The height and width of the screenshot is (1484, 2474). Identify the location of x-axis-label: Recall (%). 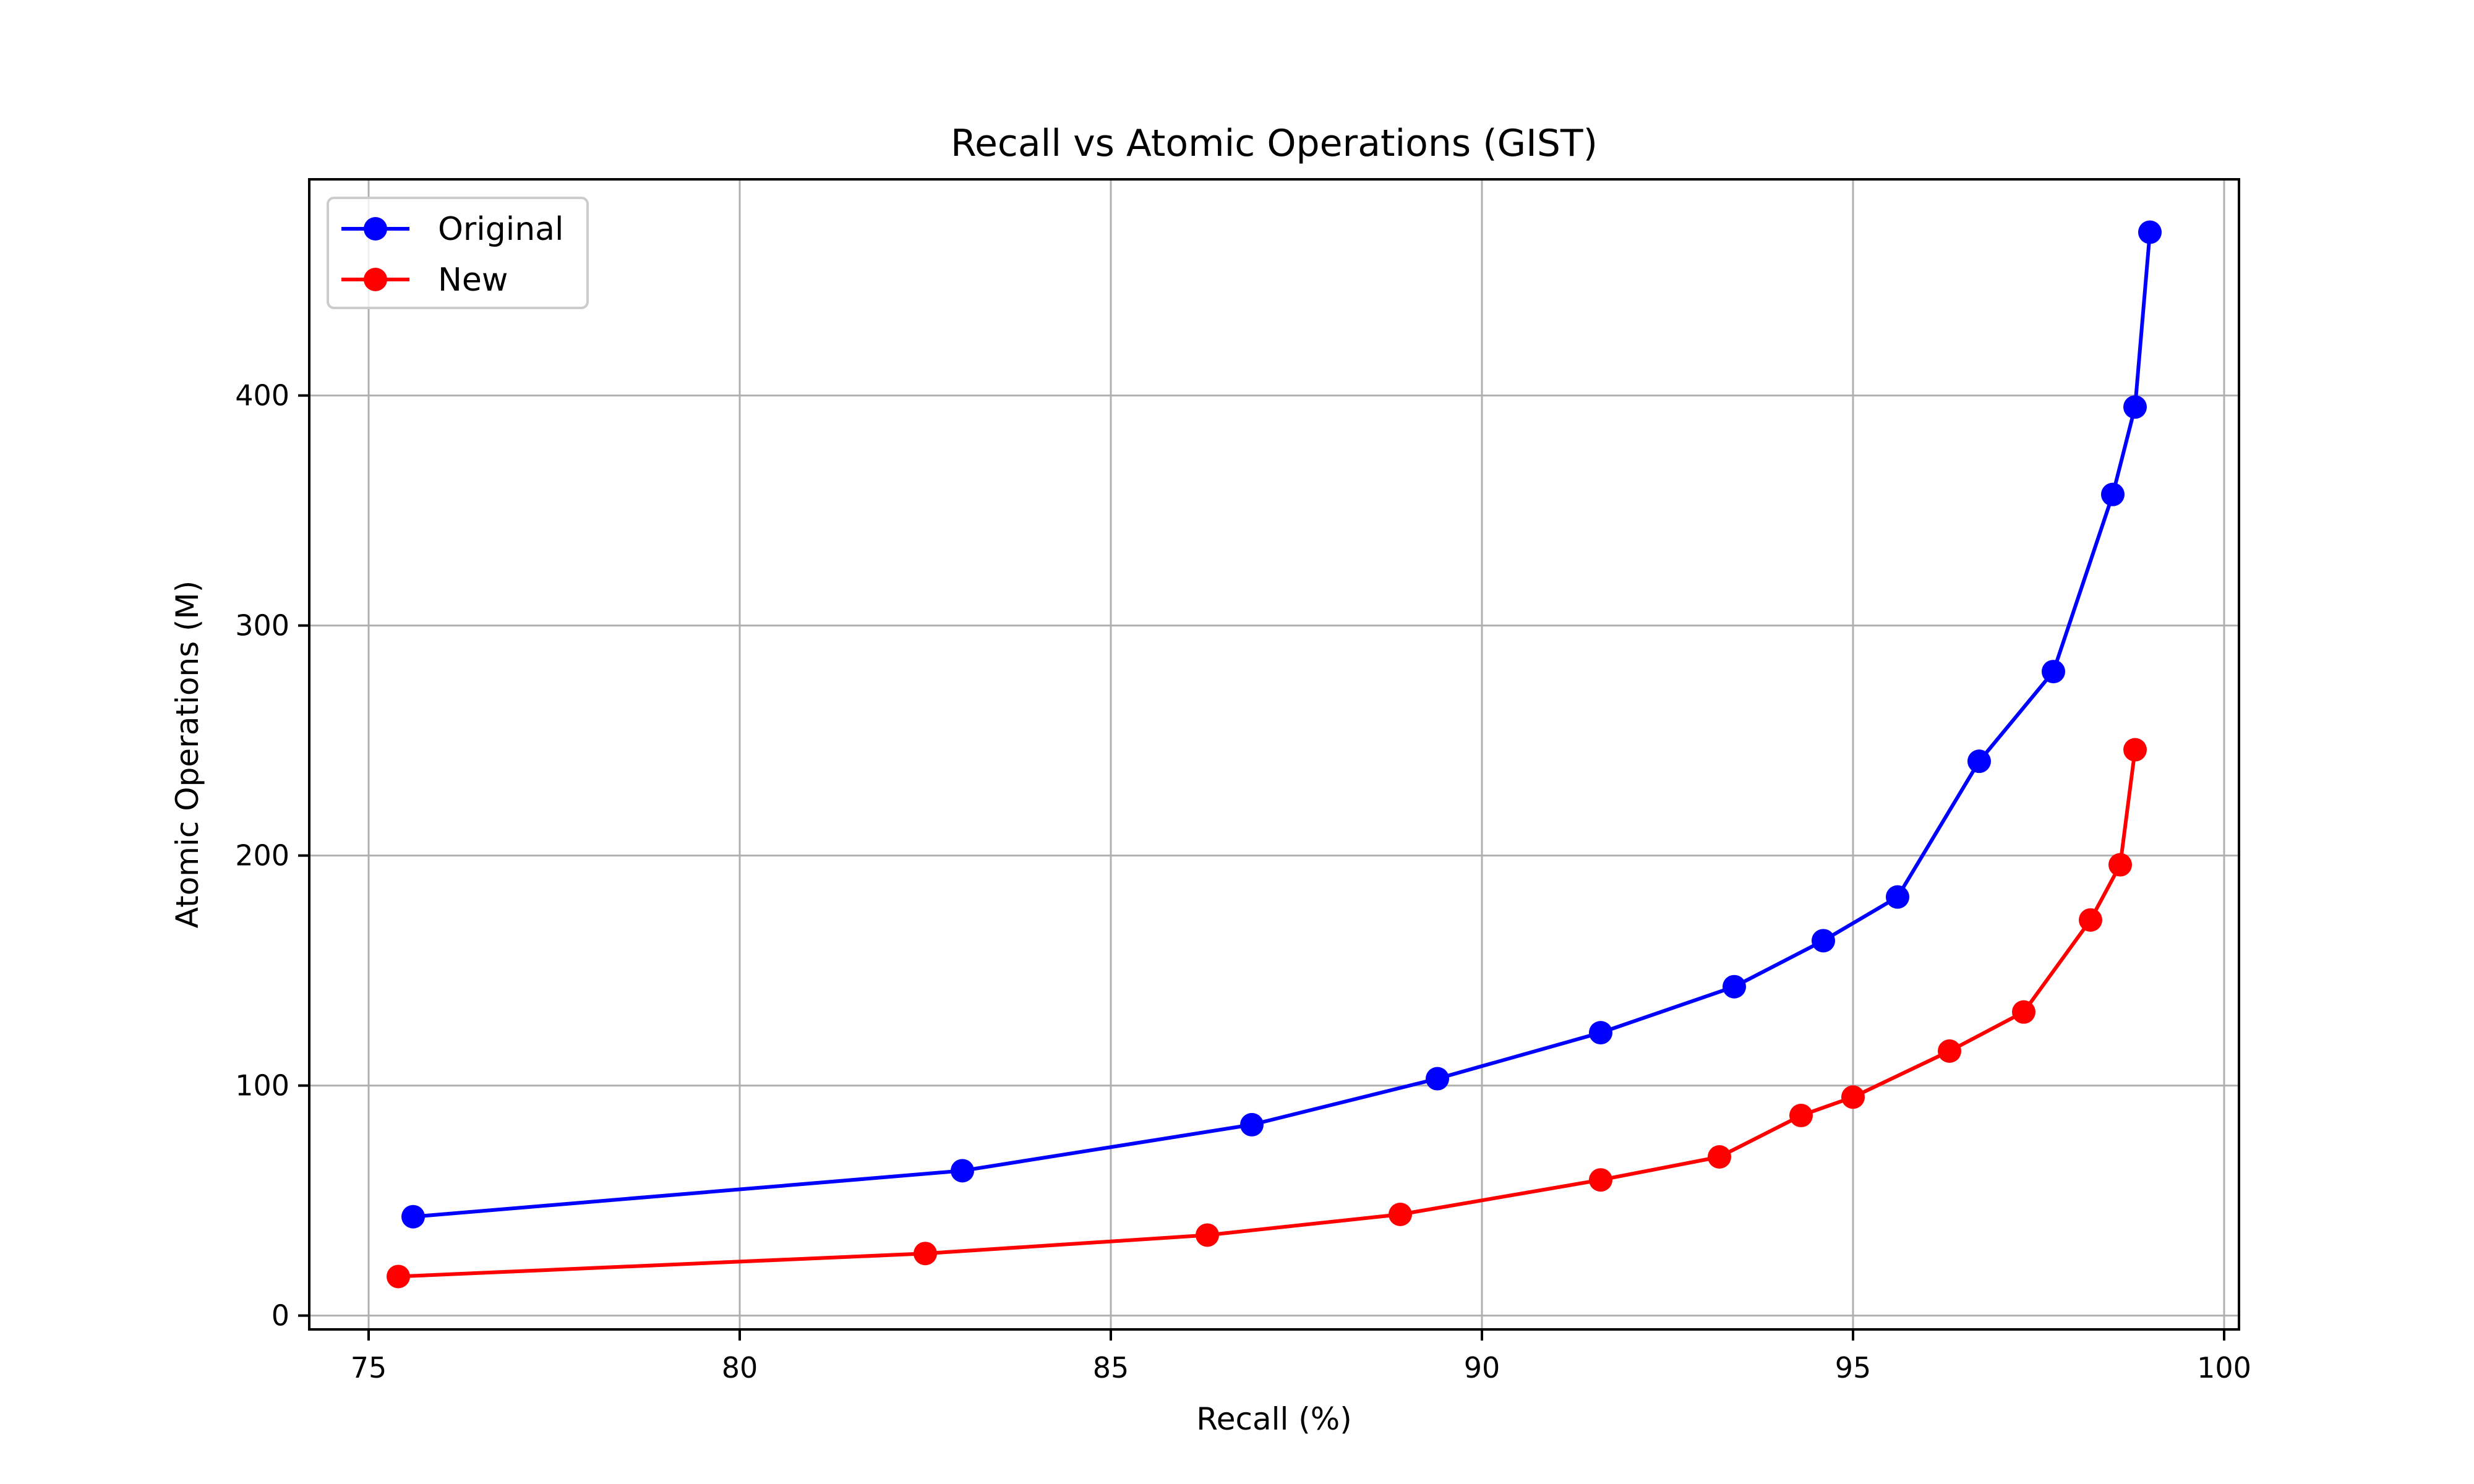
(1274, 1419).